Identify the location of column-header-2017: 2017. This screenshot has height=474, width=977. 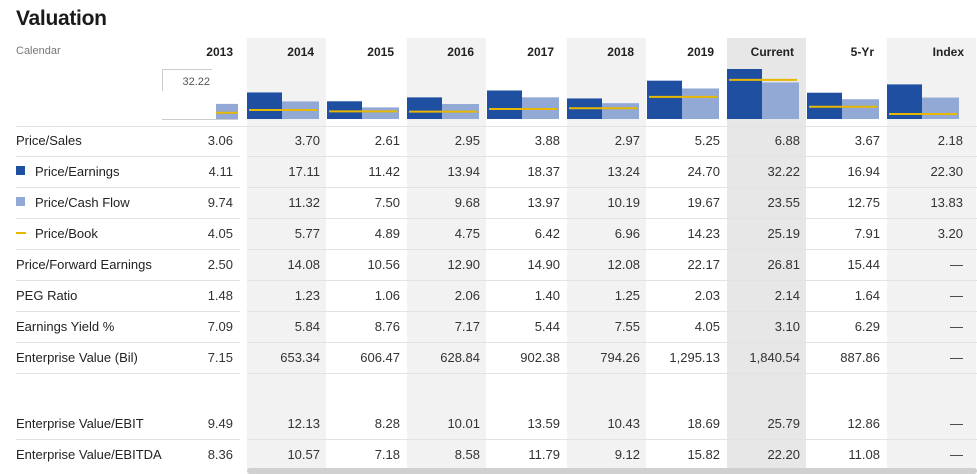
(540, 52).